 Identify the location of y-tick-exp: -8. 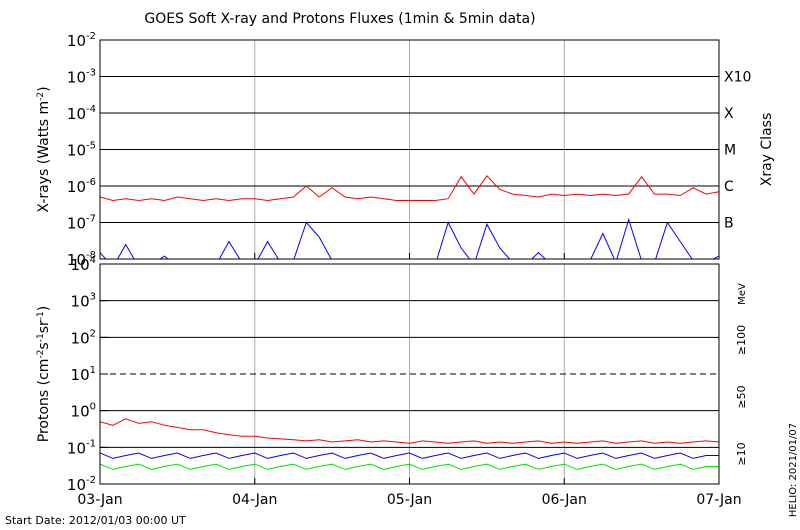
(91, 255).